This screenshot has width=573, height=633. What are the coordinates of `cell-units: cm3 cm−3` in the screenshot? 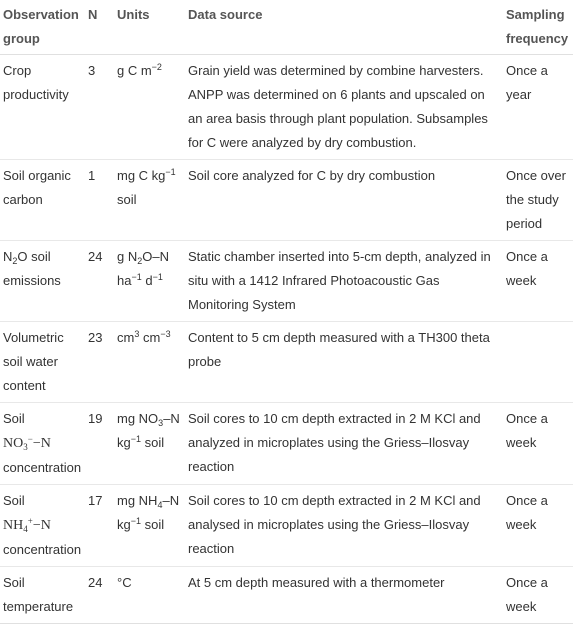 It's located at (149, 362).